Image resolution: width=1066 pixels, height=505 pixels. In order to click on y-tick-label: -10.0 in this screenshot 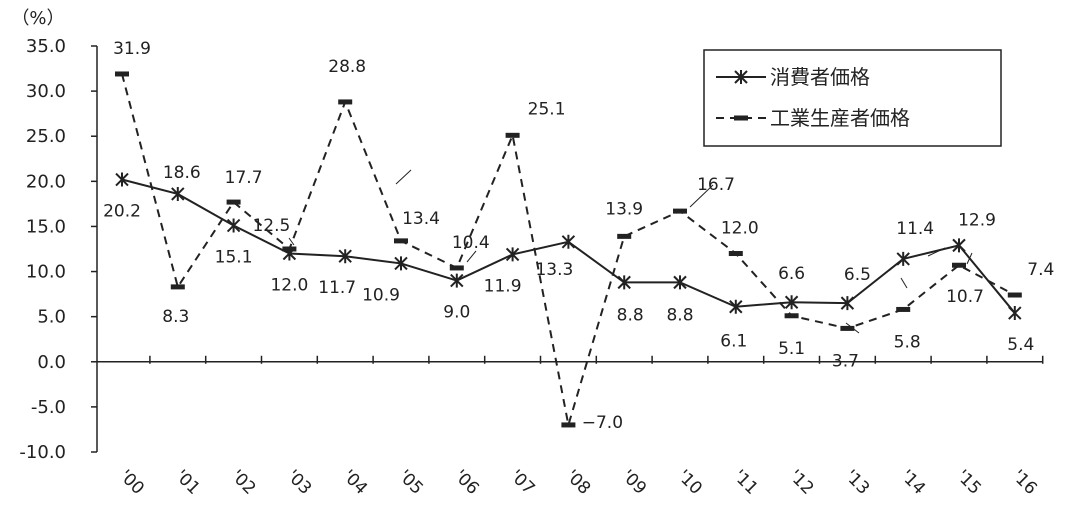, I will do `click(42, 452)`.